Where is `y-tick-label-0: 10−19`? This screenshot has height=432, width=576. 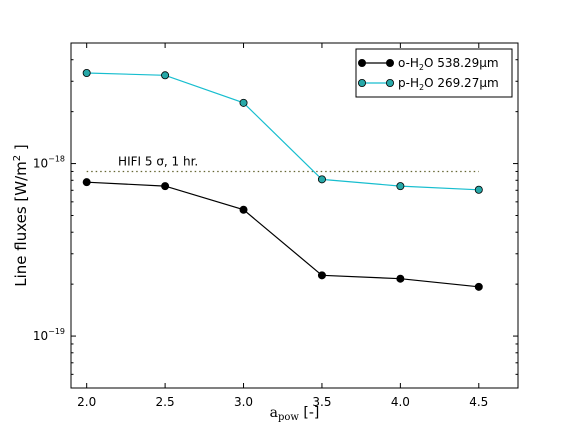 y-tick-label-0: 10−19 is located at coordinates (49, 335).